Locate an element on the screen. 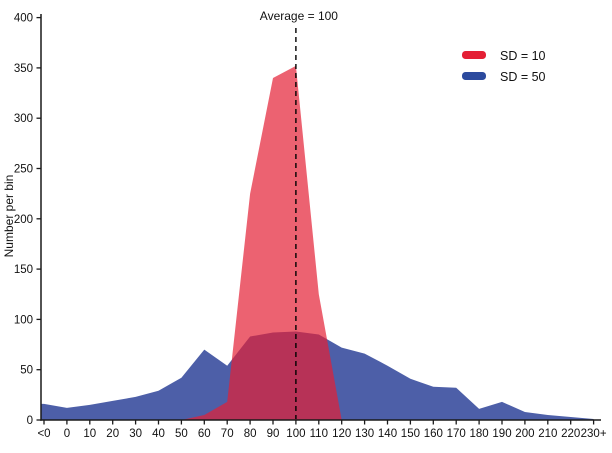 The width and height of the screenshot is (612, 453). x-tick-label: 70 is located at coordinates (227, 434).